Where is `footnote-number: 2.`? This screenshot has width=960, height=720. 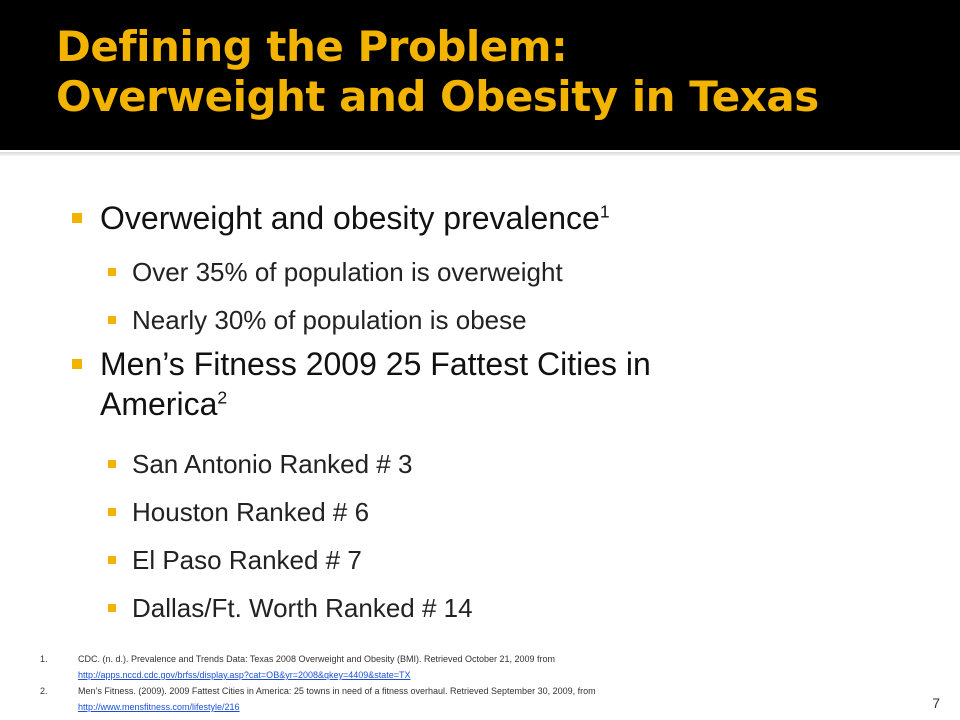 footnote-number: 2. is located at coordinates (44, 691).